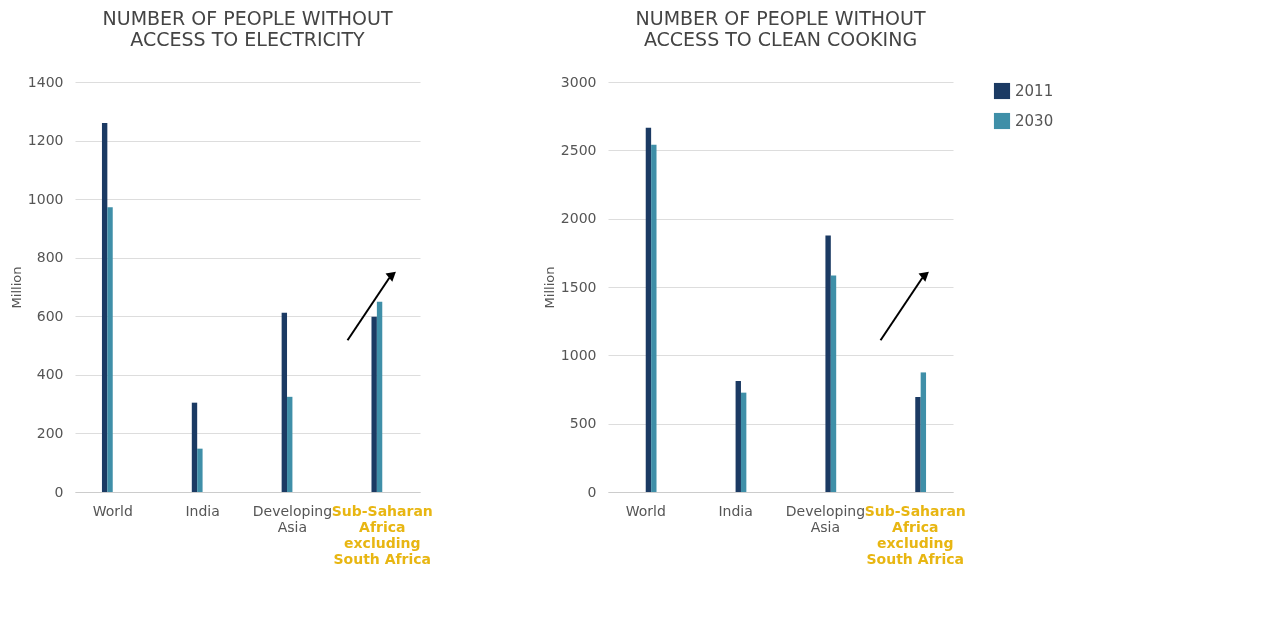  I want to click on y-tick-label: 600, so click(50, 315).